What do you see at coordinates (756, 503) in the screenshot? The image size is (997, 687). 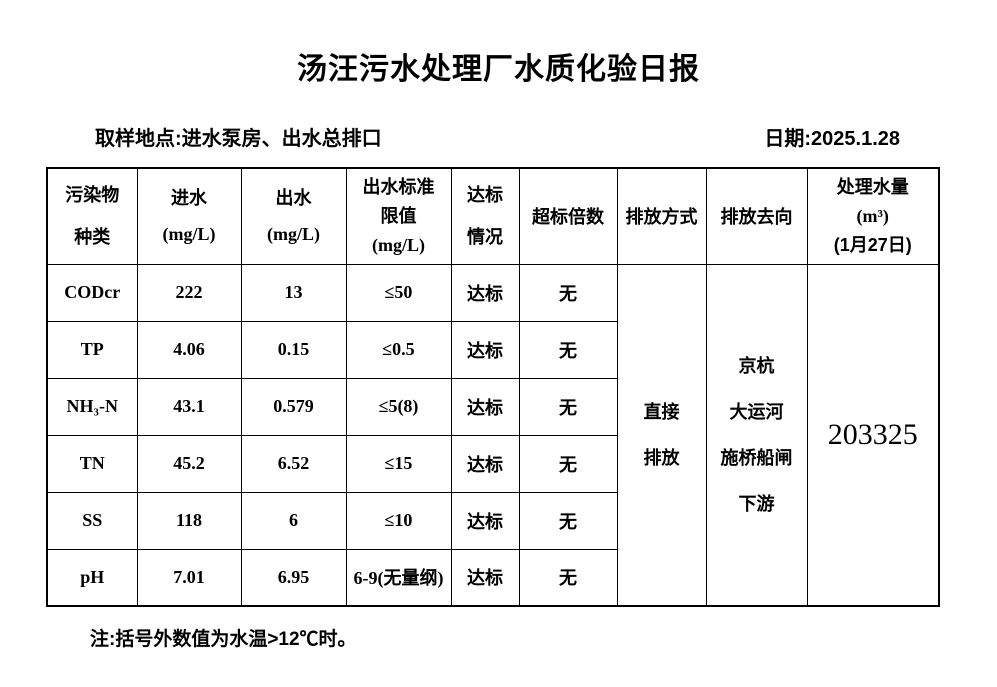 I see `discharge-destination-line: 下游` at bounding box center [756, 503].